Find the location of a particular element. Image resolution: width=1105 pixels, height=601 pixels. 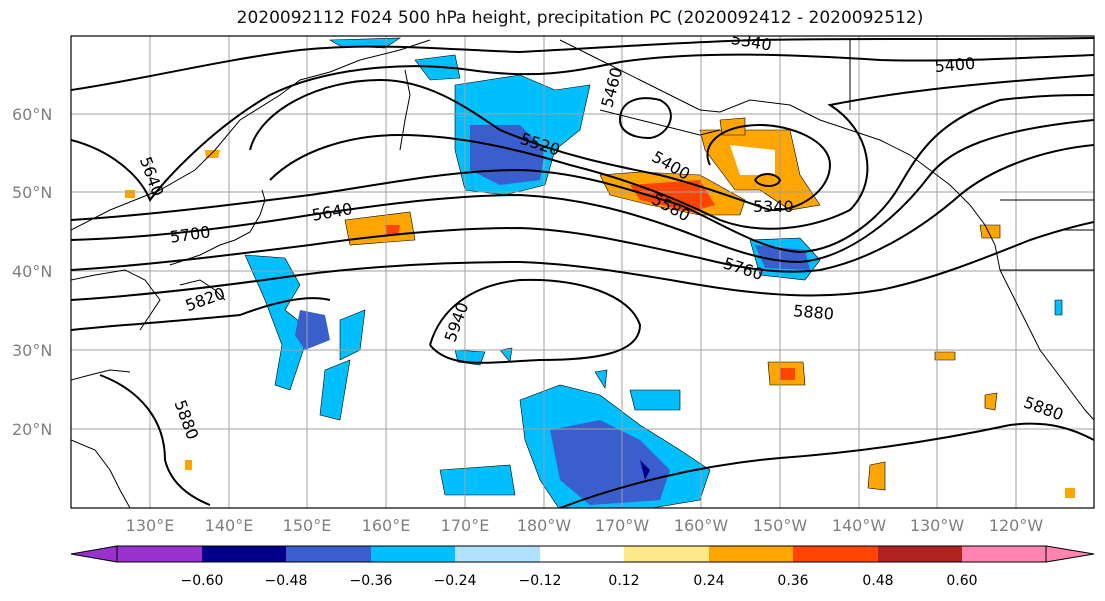

lon-label: 130°W is located at coordinates (937, 525).